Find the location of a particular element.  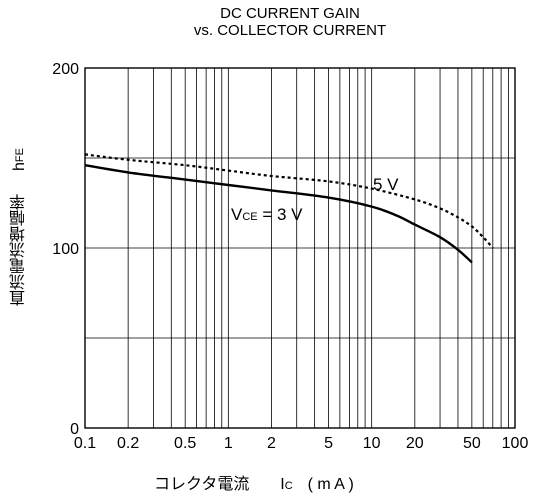

x-axis-symbol: I is located at coordinates (282, 484).